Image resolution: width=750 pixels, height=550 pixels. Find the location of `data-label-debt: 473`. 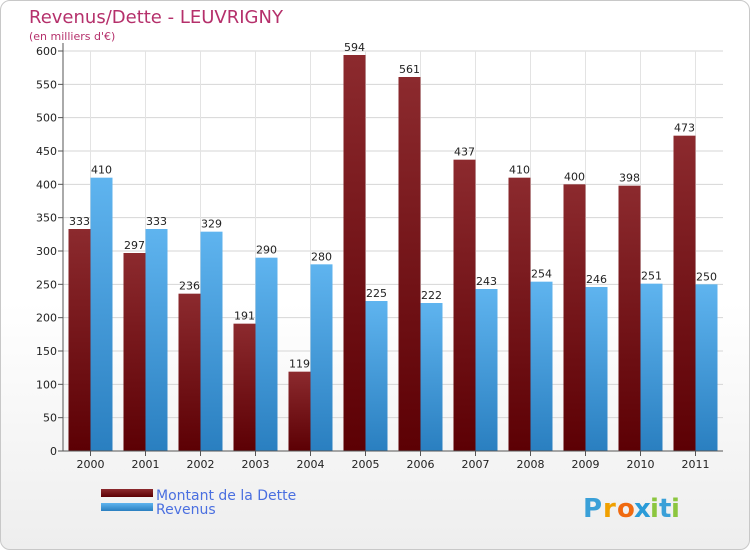

data-label-debt: 473 is located at coordinates (684, 128).